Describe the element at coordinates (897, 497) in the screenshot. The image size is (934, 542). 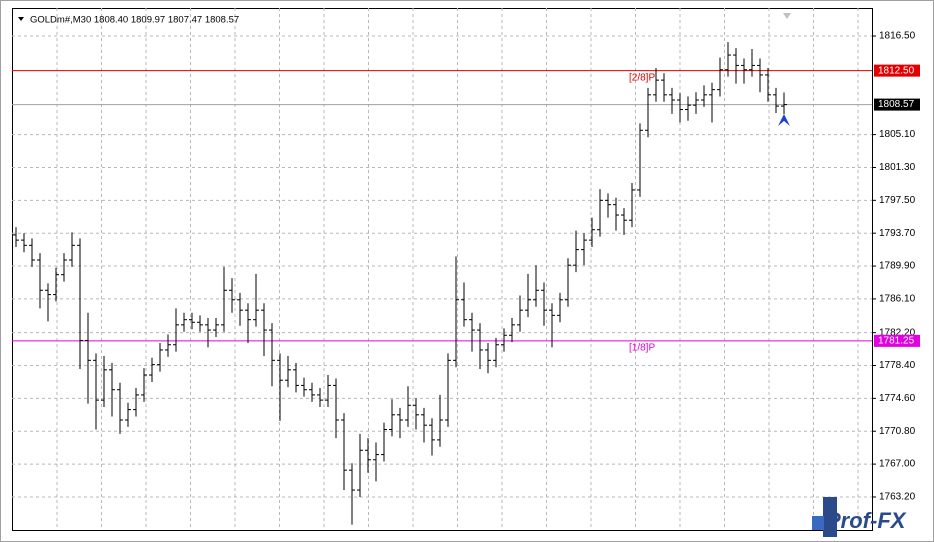
I see `y-tick-label: 1763.20` at that location.